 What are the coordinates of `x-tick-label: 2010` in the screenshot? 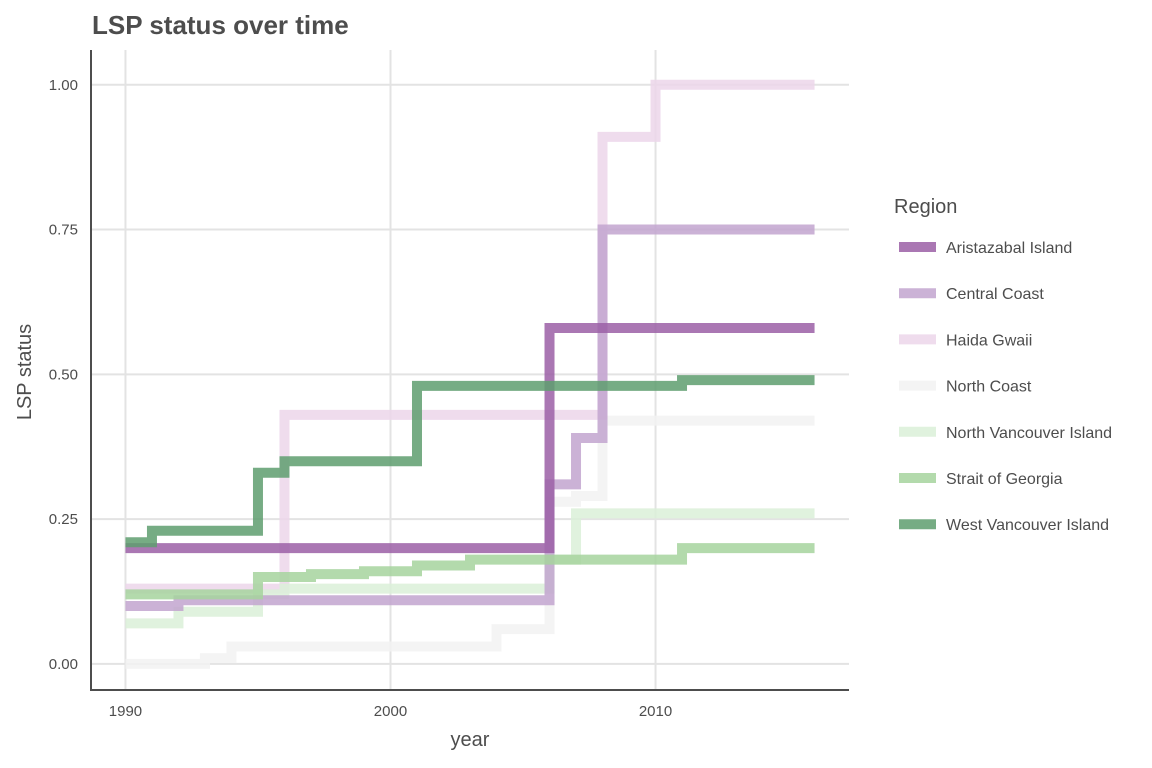 It's located at (655, 711).